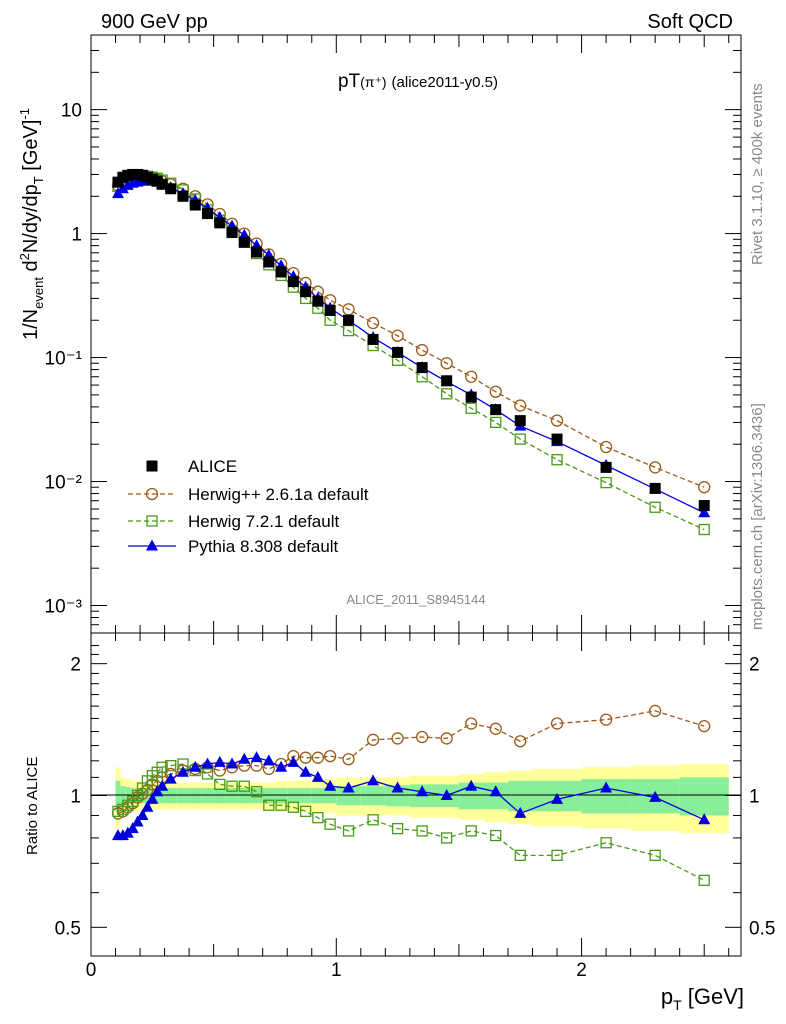 Image resolution: width=786 pixels, height=1024 pixels. Describe the element at coordinates (75, 796) in the screenshot. I see `ratio-y-tick-label: 1` at that location.